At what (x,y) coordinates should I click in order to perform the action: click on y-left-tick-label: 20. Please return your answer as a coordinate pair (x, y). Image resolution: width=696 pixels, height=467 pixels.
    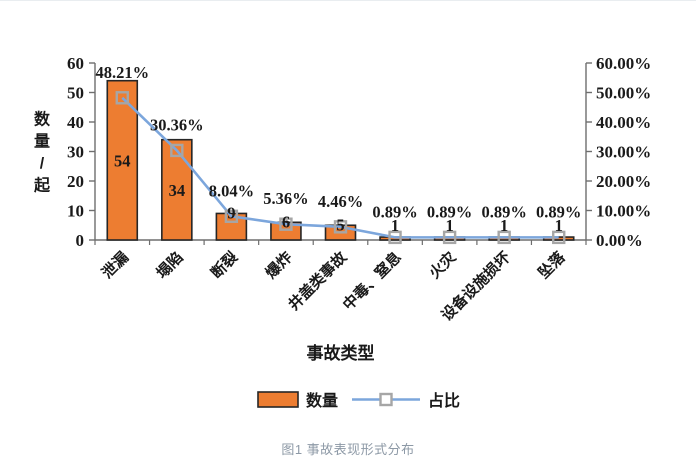
    Looking at the image, I should click on (75, 181).